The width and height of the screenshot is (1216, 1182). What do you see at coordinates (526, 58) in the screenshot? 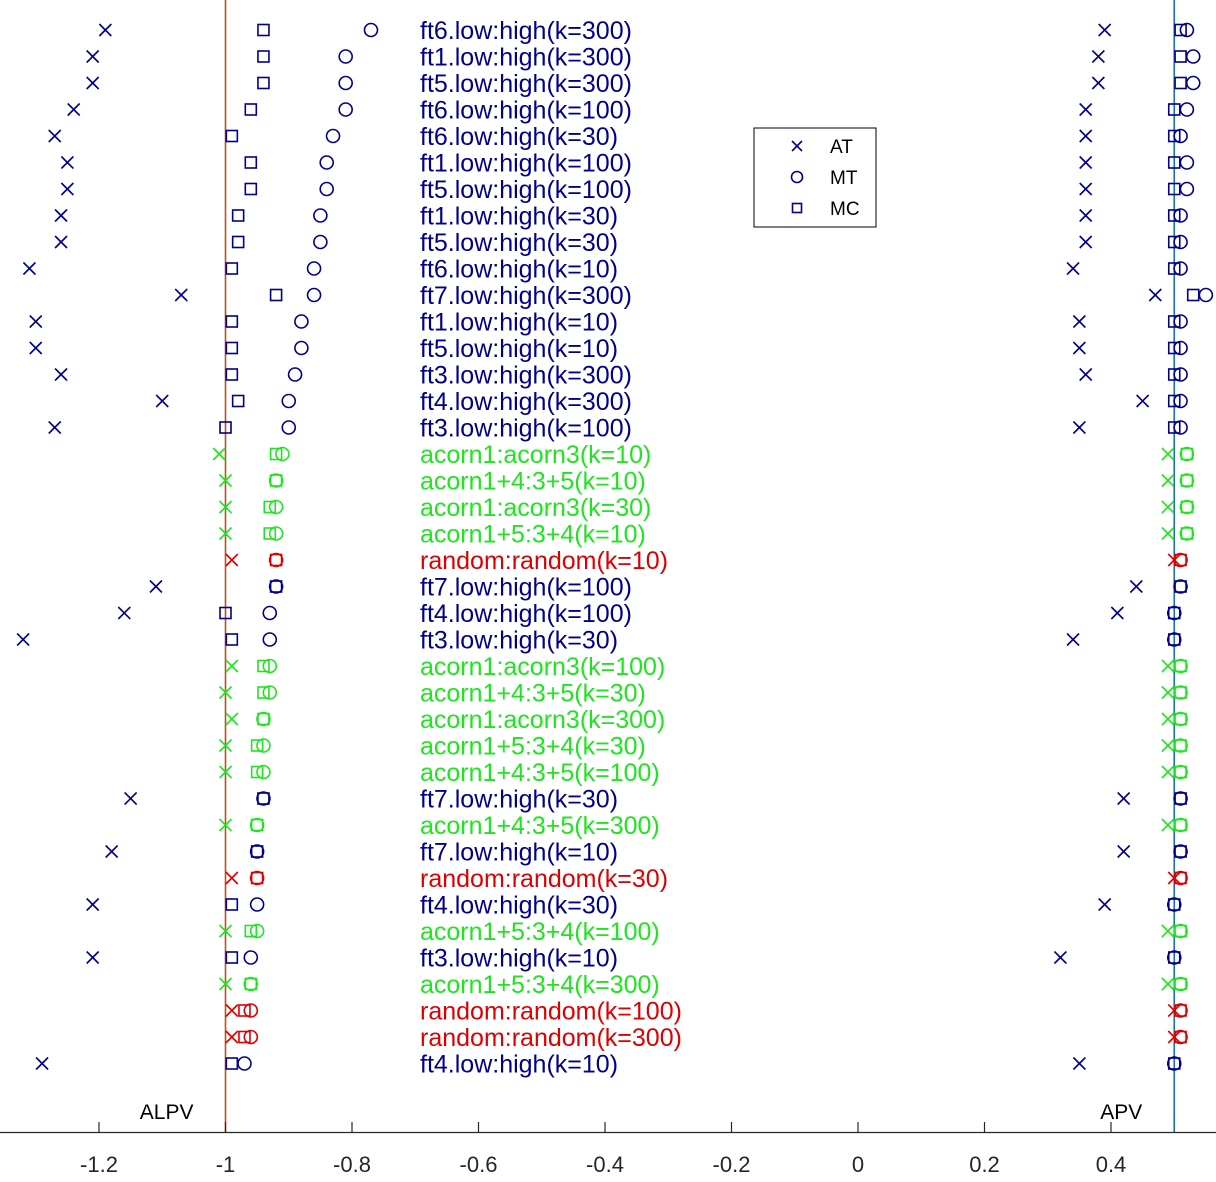
I see `row-label: ft1.low:high(k=300)` at bounding box center [526, 58].